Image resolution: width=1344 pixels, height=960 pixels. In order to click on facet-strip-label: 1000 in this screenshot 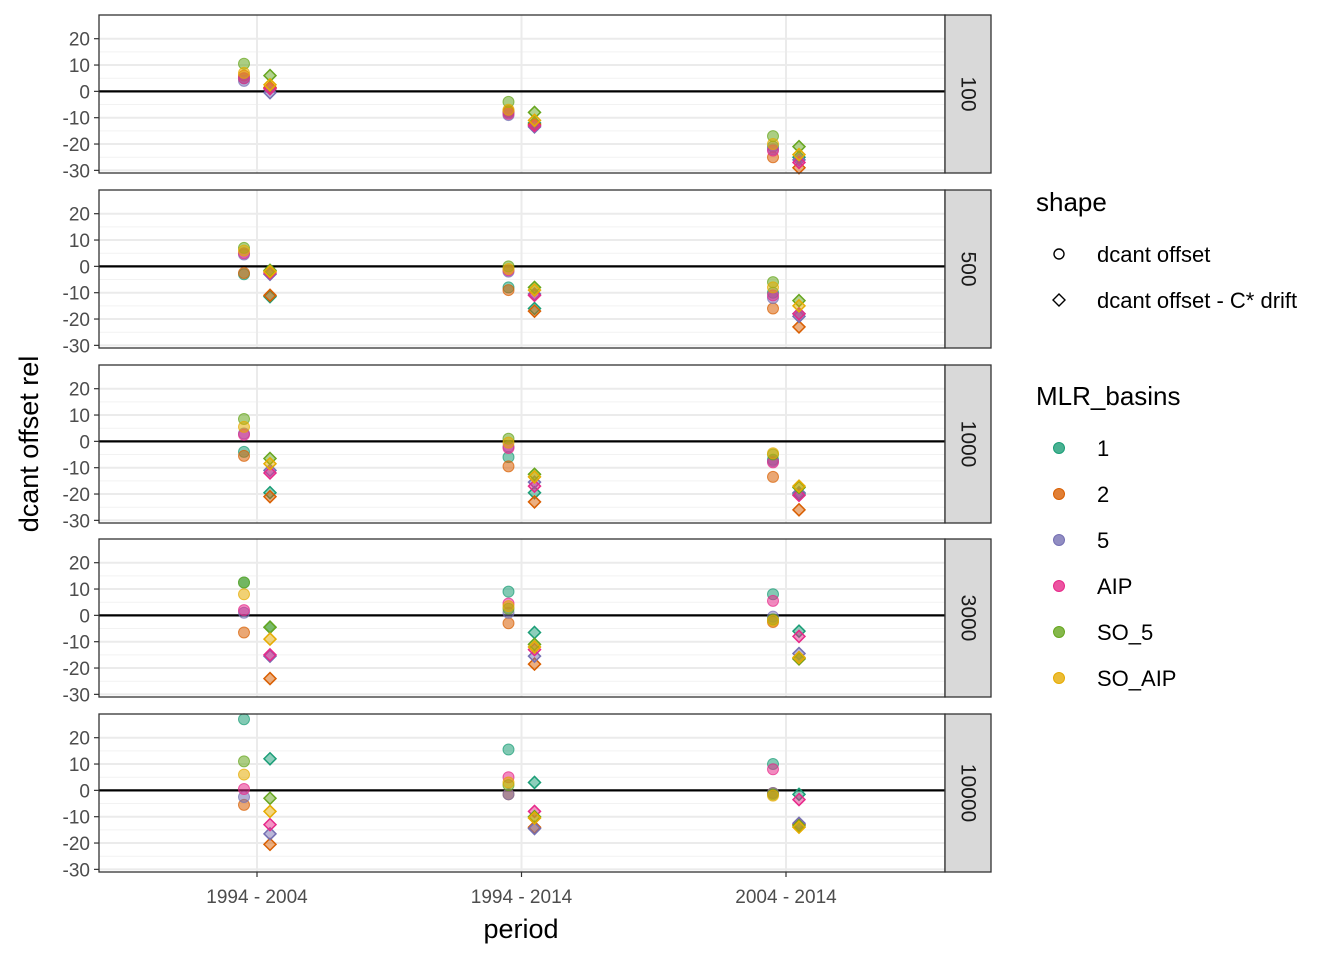, I will do `click(968, 444)`.